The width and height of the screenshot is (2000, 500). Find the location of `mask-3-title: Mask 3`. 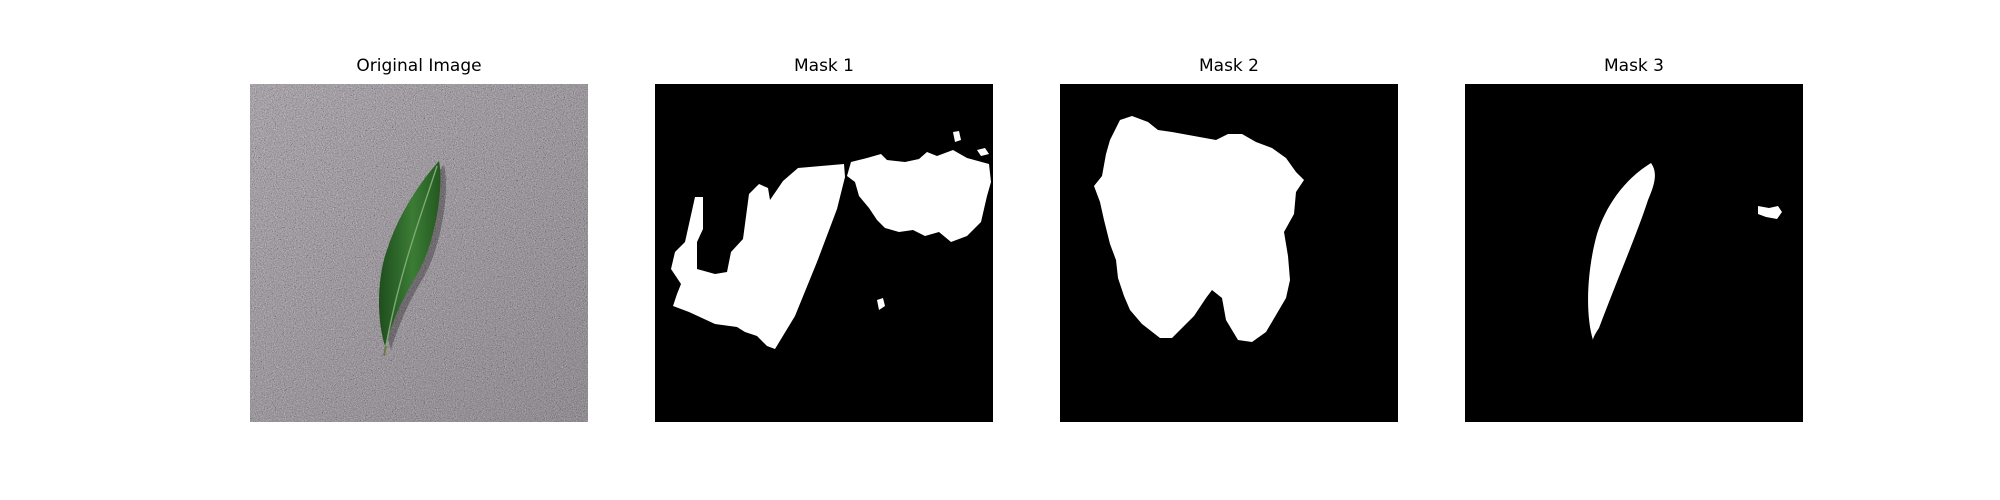

mask-3-title: Mask 3 is located at coordinates (1633, 66).